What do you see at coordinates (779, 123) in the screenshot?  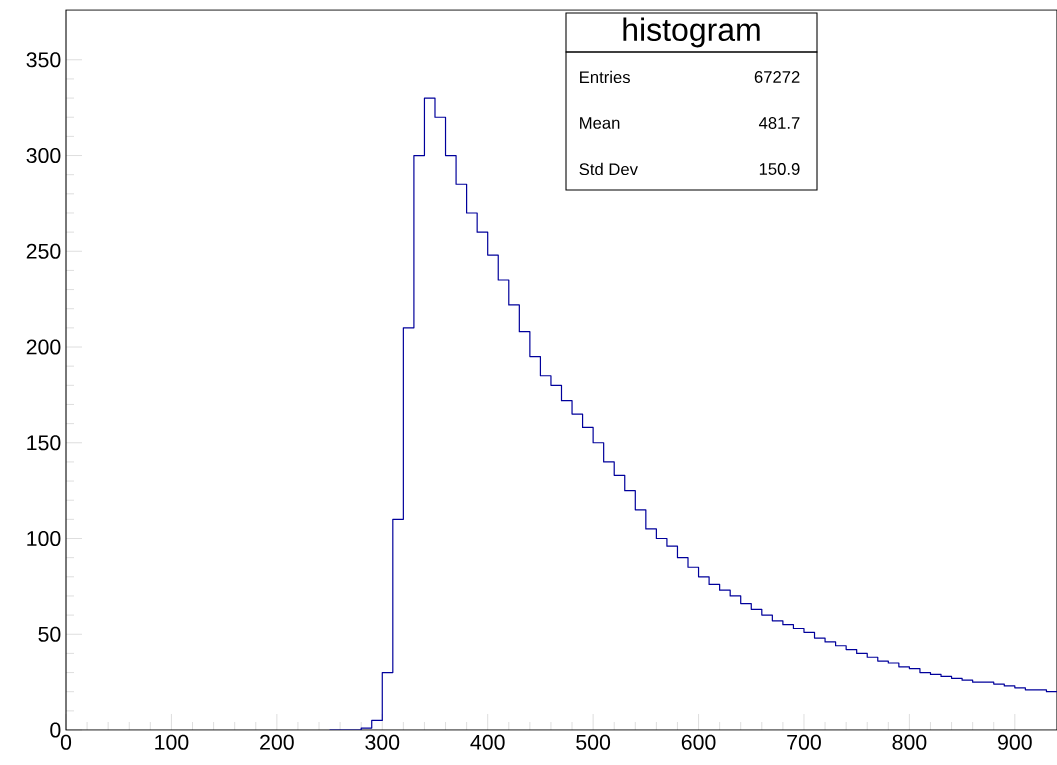 I see `annotation: 481.7` at bounding box center [779, 123].